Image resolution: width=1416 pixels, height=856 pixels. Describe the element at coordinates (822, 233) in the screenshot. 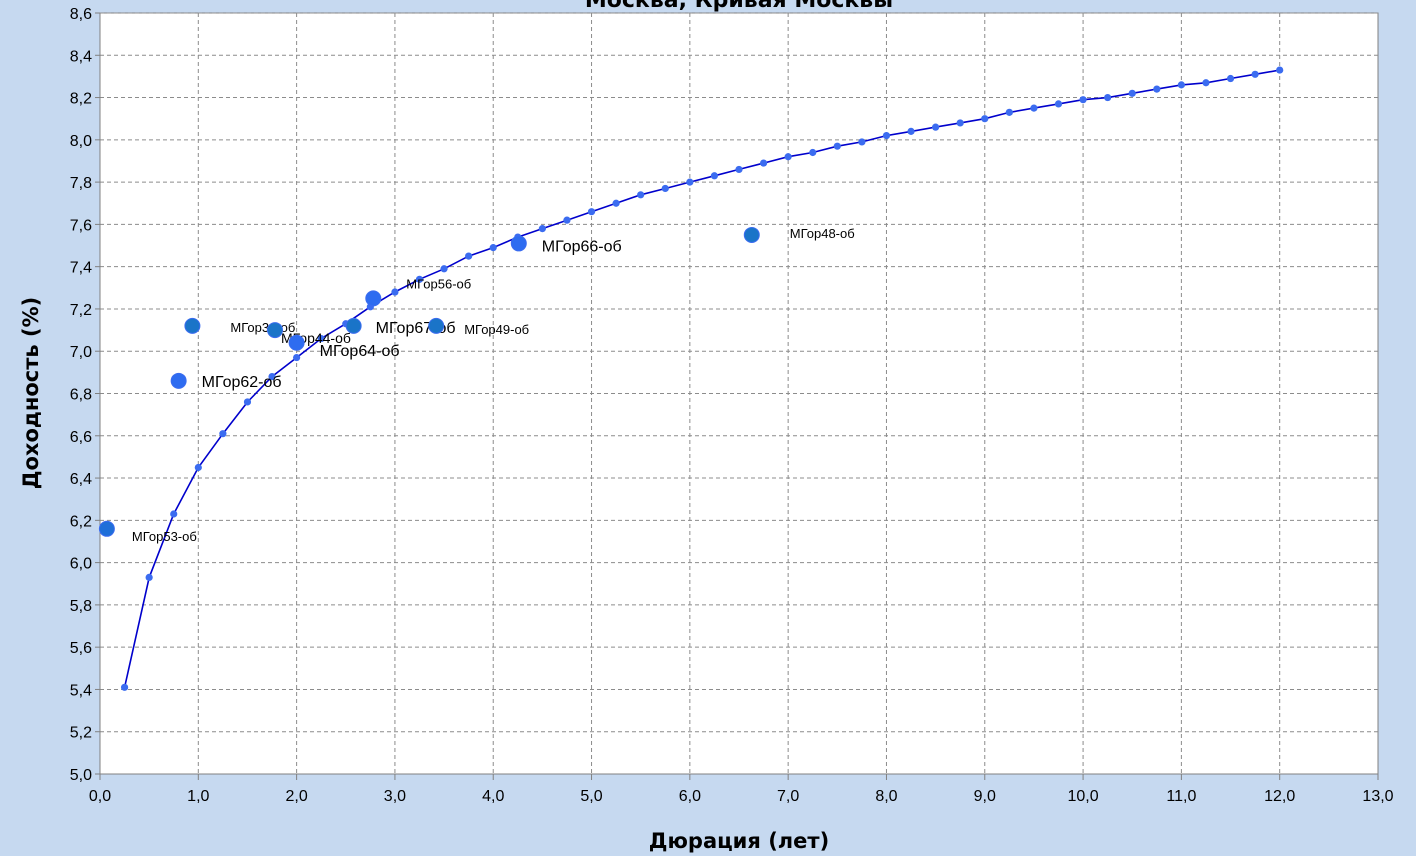

I see `bond-label: МГор48-об` at that location.